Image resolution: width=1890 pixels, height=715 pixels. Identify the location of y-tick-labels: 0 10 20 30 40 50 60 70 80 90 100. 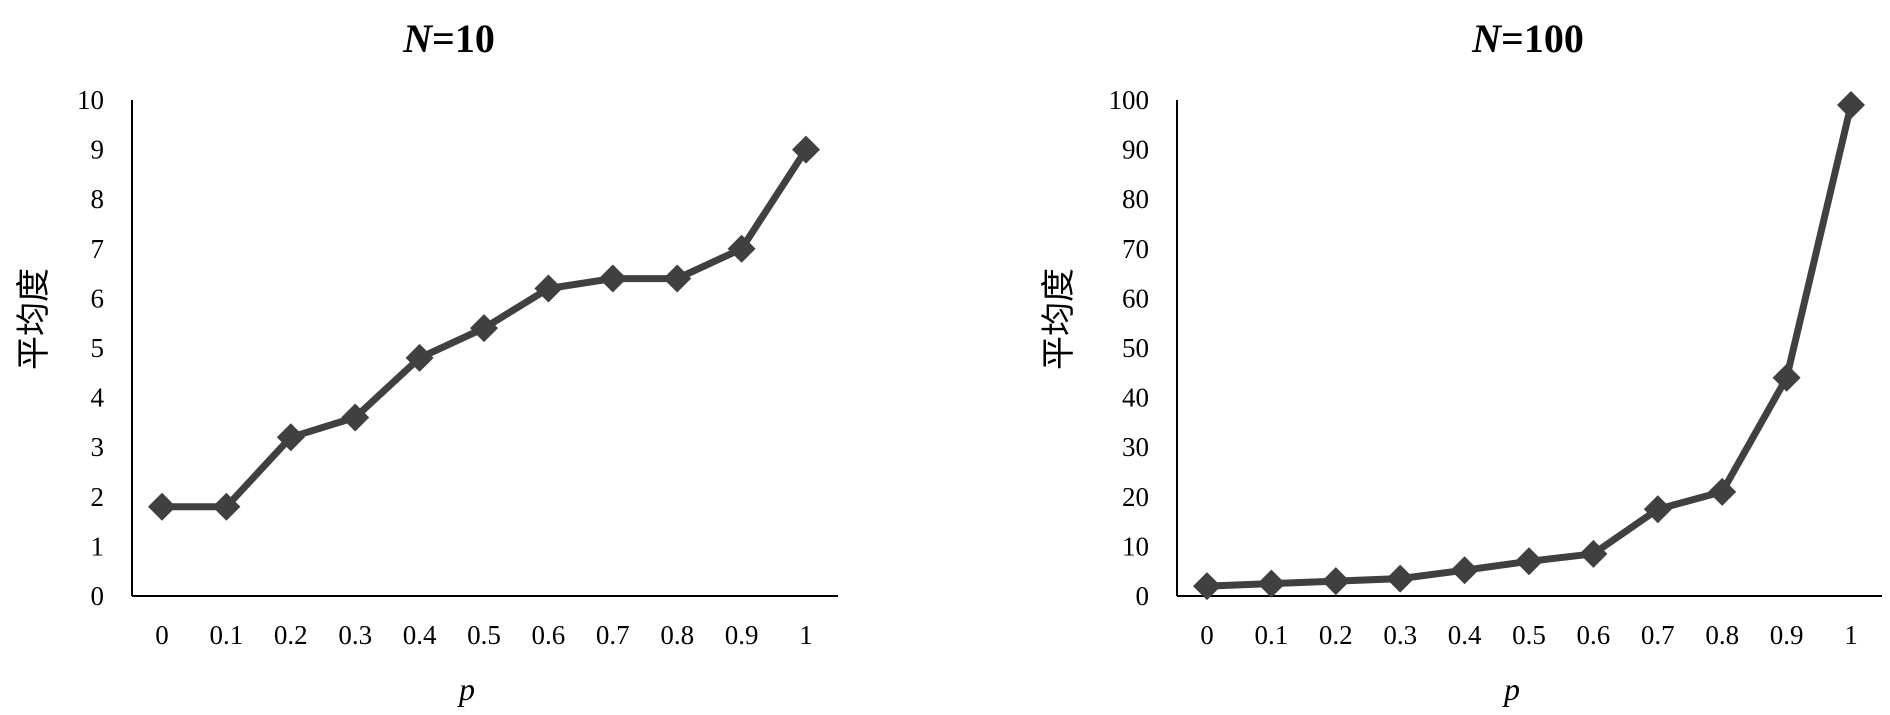
(1129, 348).